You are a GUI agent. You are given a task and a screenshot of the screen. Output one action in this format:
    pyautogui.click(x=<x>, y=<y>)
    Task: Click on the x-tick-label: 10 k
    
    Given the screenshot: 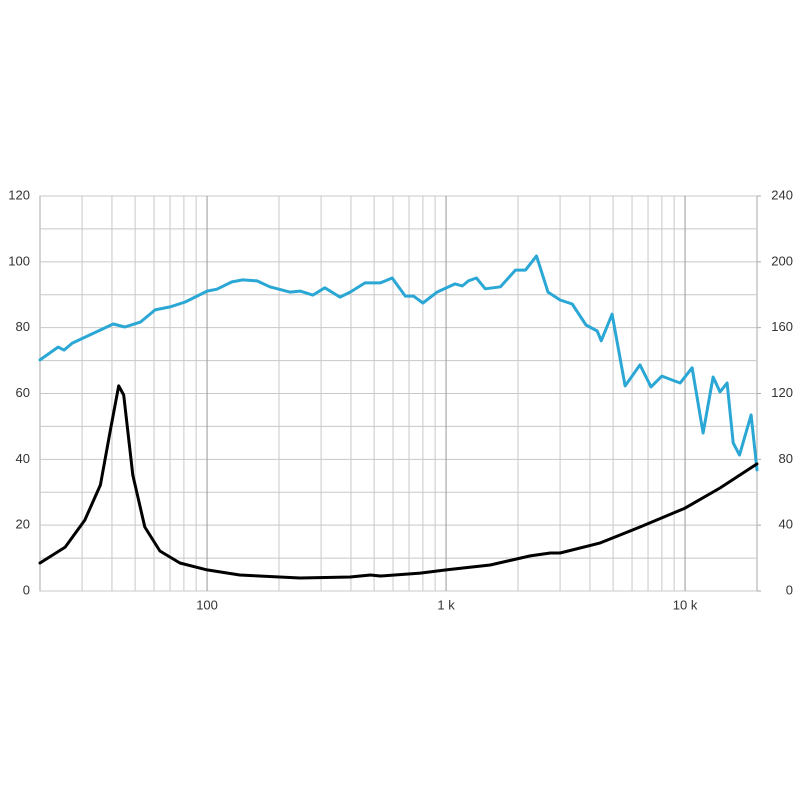 What is the action you would take?
    pyautogui.click(x=685, y=604)
    